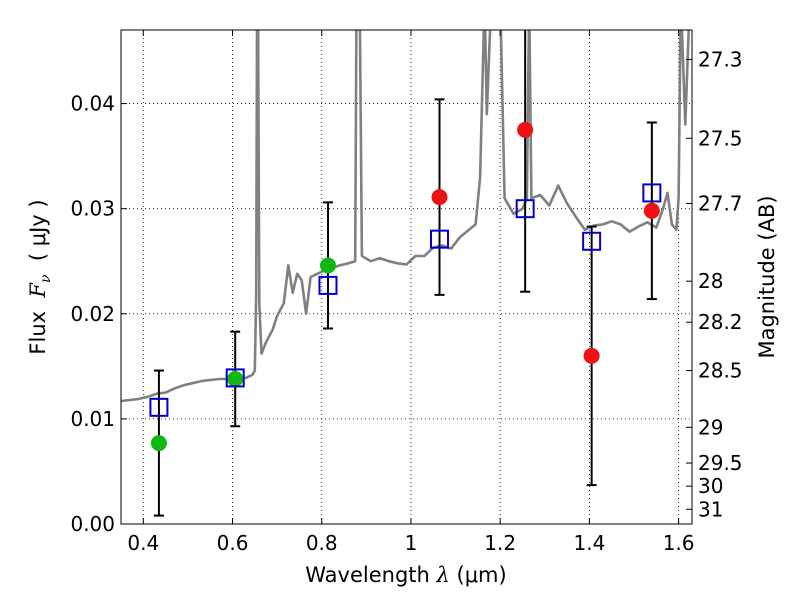  I want to click on x-axis-label: Wavelength λ (μm), so click(405, 575).